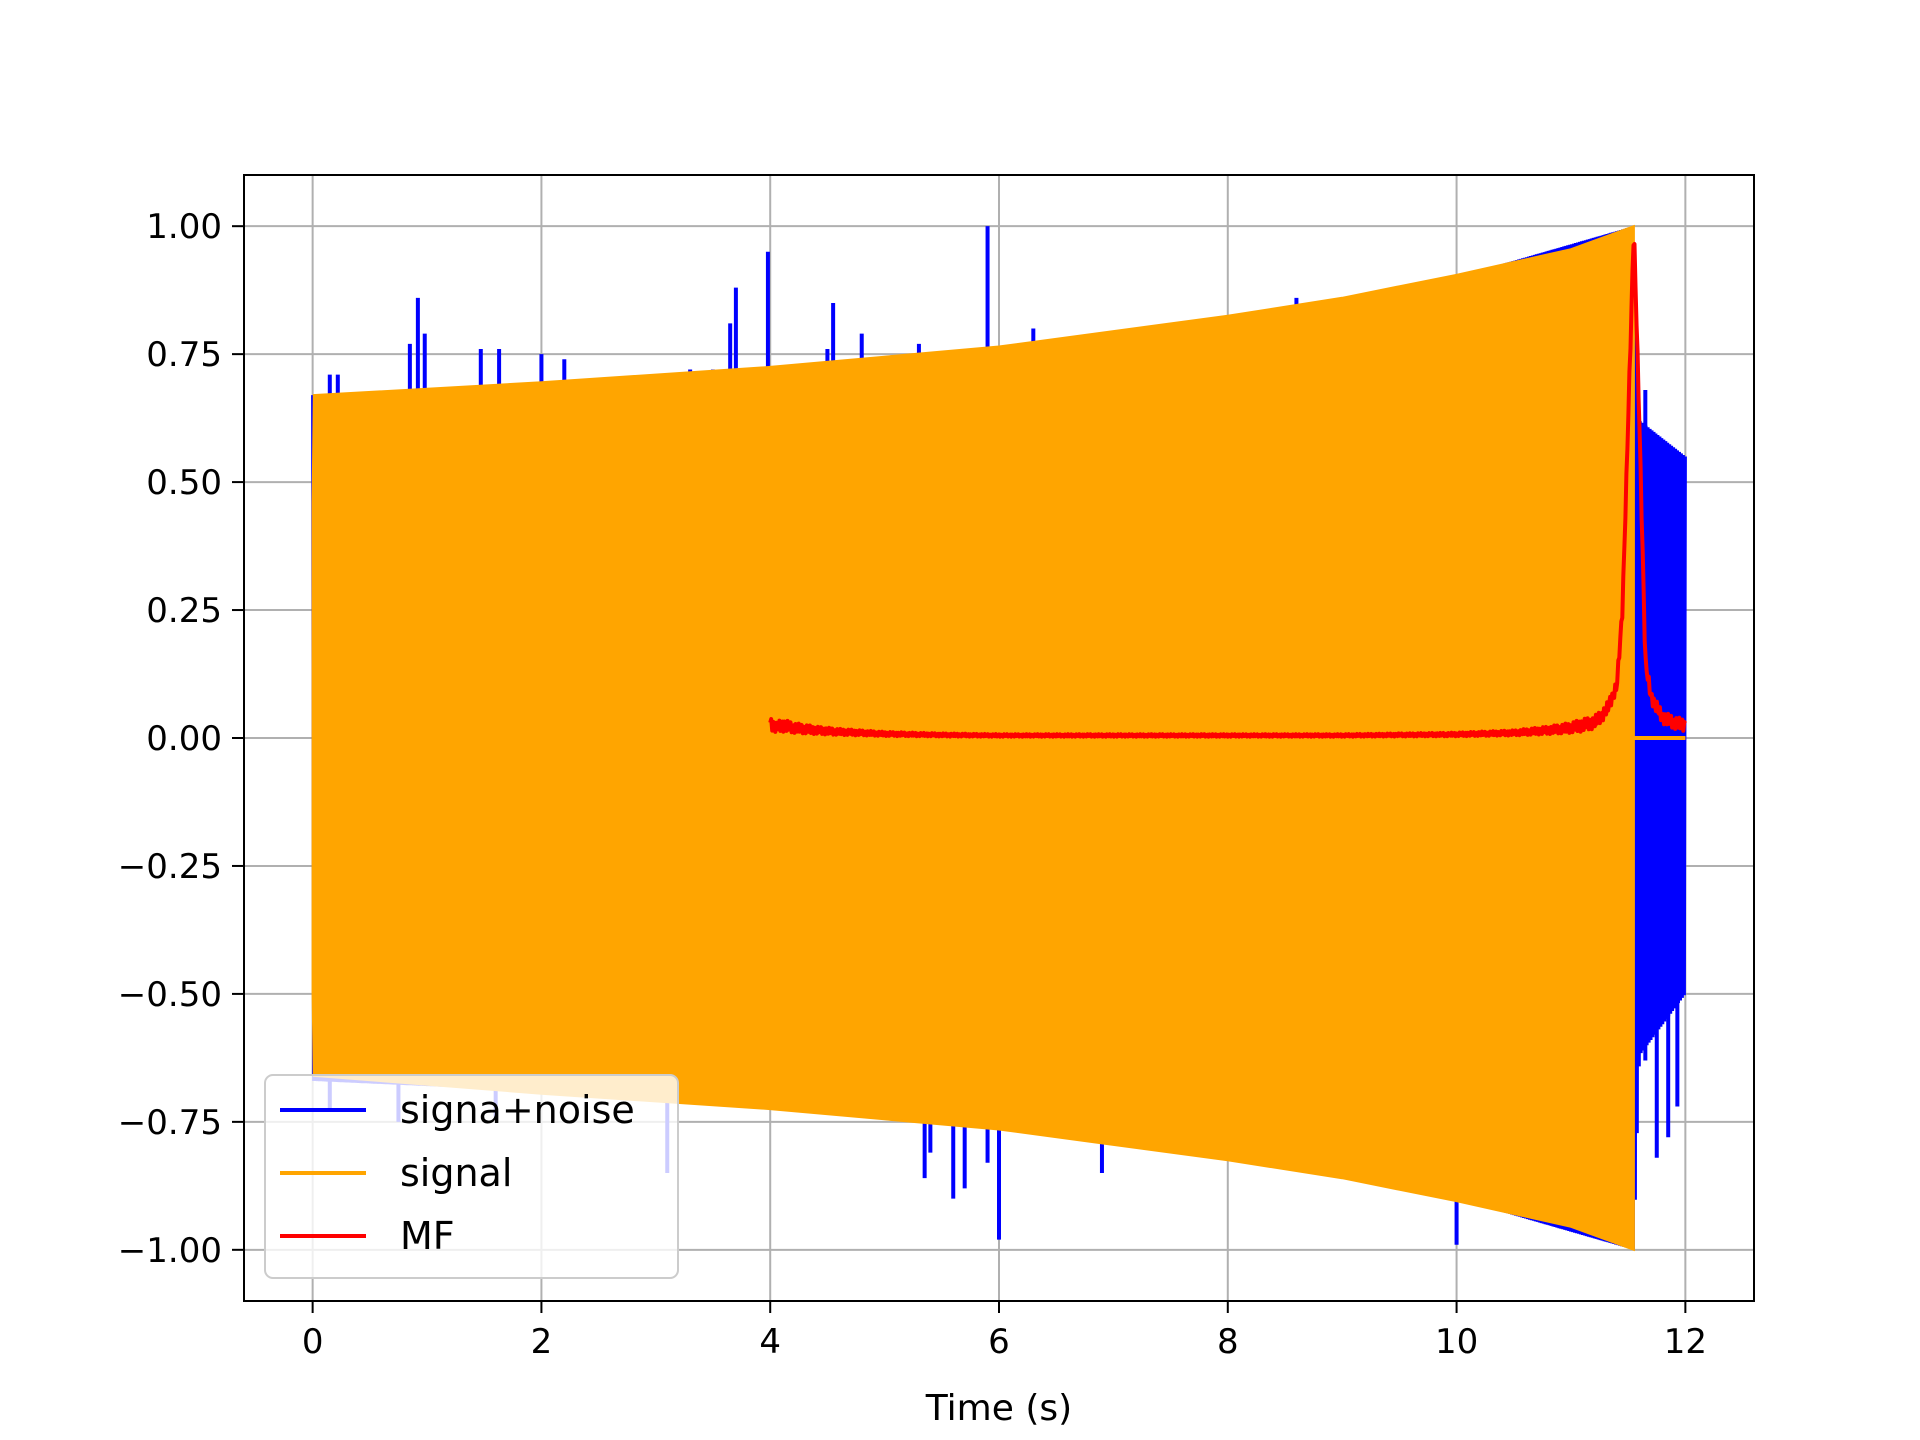 The height and width of the screenshot is (1440, 1920). What do you see at coordinates (998, 1408) in the screenshot?
I see `x-axis-label: Time (s)` at bounding box center [998, 1408].